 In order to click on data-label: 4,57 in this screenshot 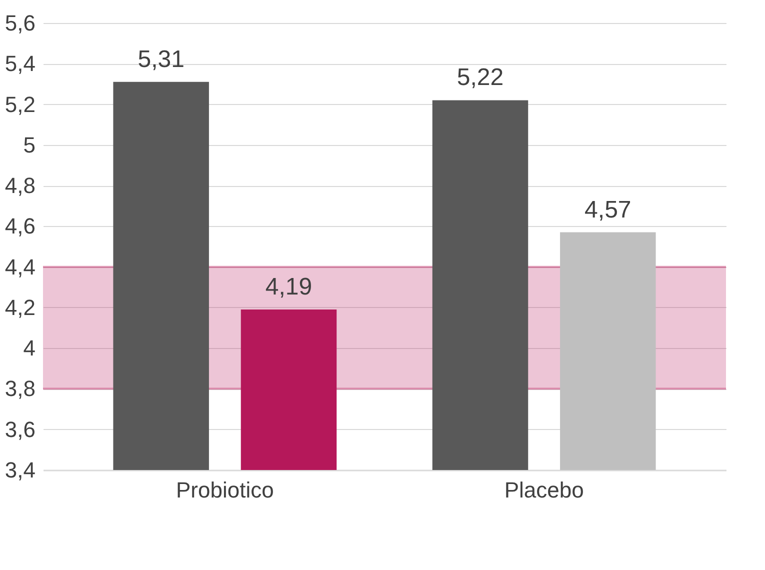, I will do `click(608, 210)`.